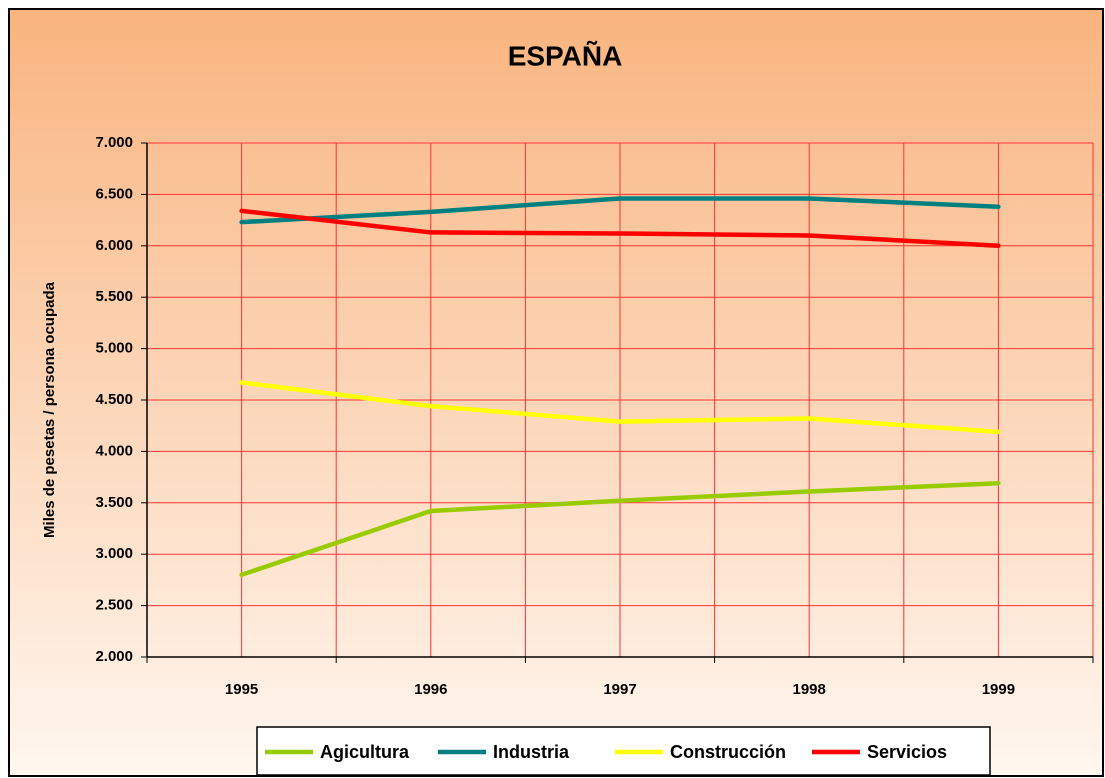  Describe the element at coordinates (809, 689) in the screenshot. I see `x-tick-label: 1998` at that location.